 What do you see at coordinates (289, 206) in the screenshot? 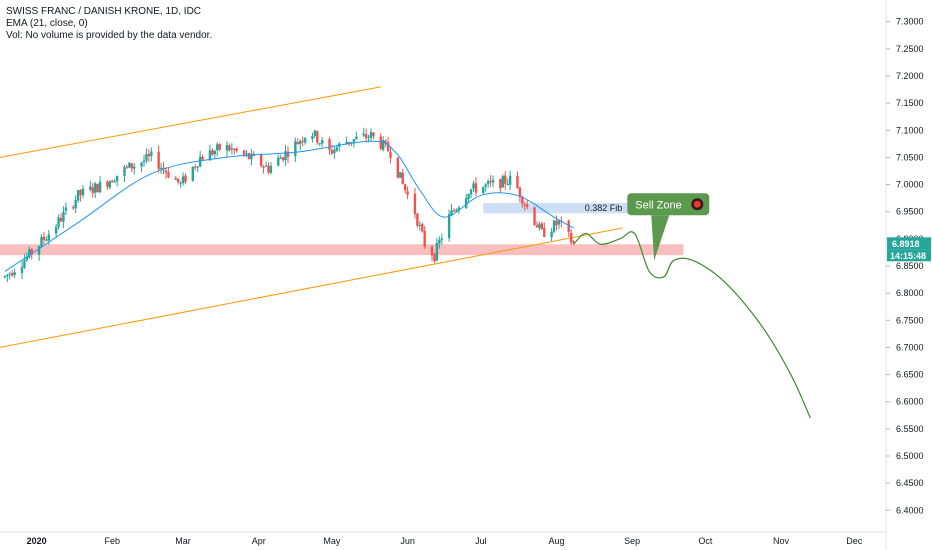
I see `ema-line` at bounding box center [289, 206].